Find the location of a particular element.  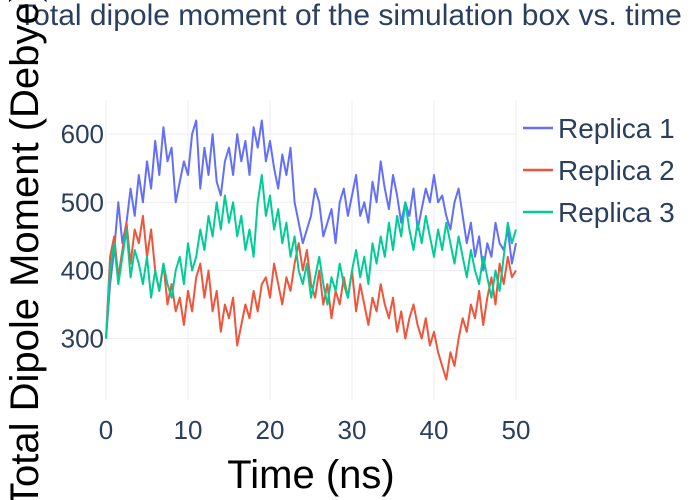

y-axis-ticks: 300 400 500 600 is located at coordinates (82, 236).